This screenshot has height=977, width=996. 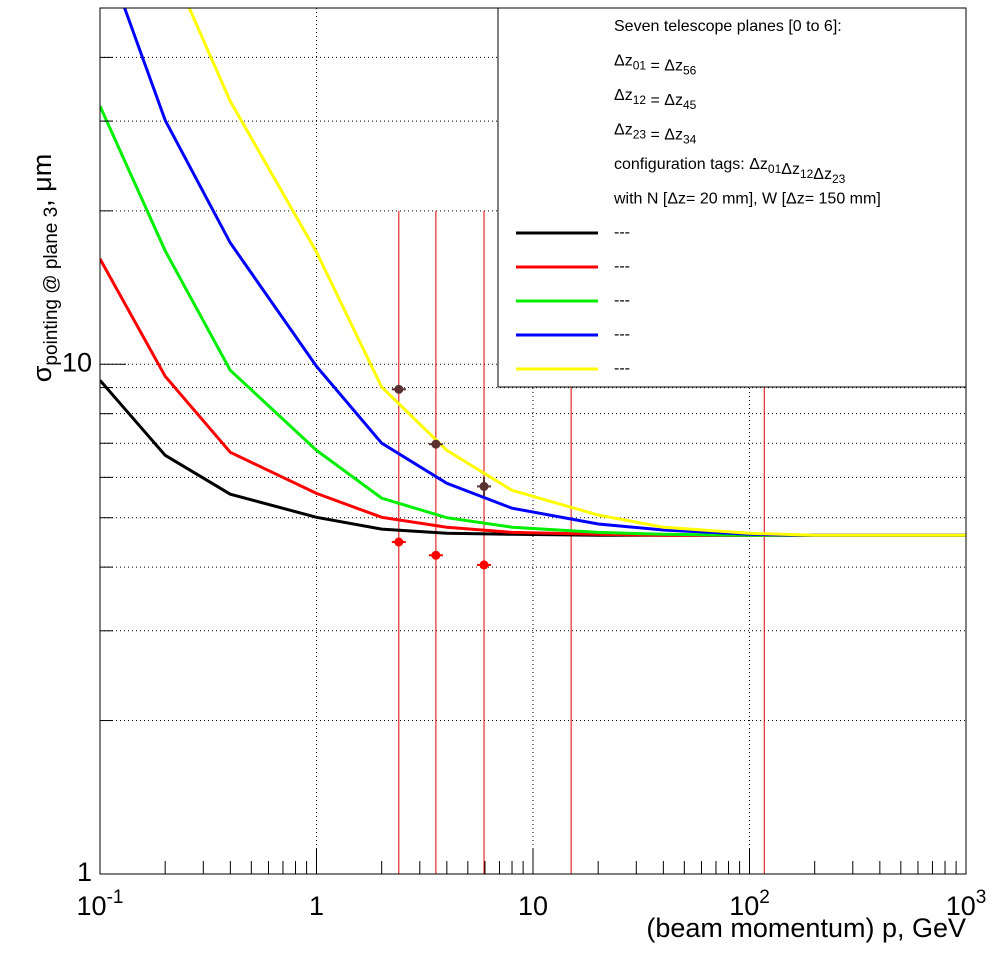 What do you see at coordinates (441, 477) in the screenshot?
I see `points` at bounding box center [441, 477].